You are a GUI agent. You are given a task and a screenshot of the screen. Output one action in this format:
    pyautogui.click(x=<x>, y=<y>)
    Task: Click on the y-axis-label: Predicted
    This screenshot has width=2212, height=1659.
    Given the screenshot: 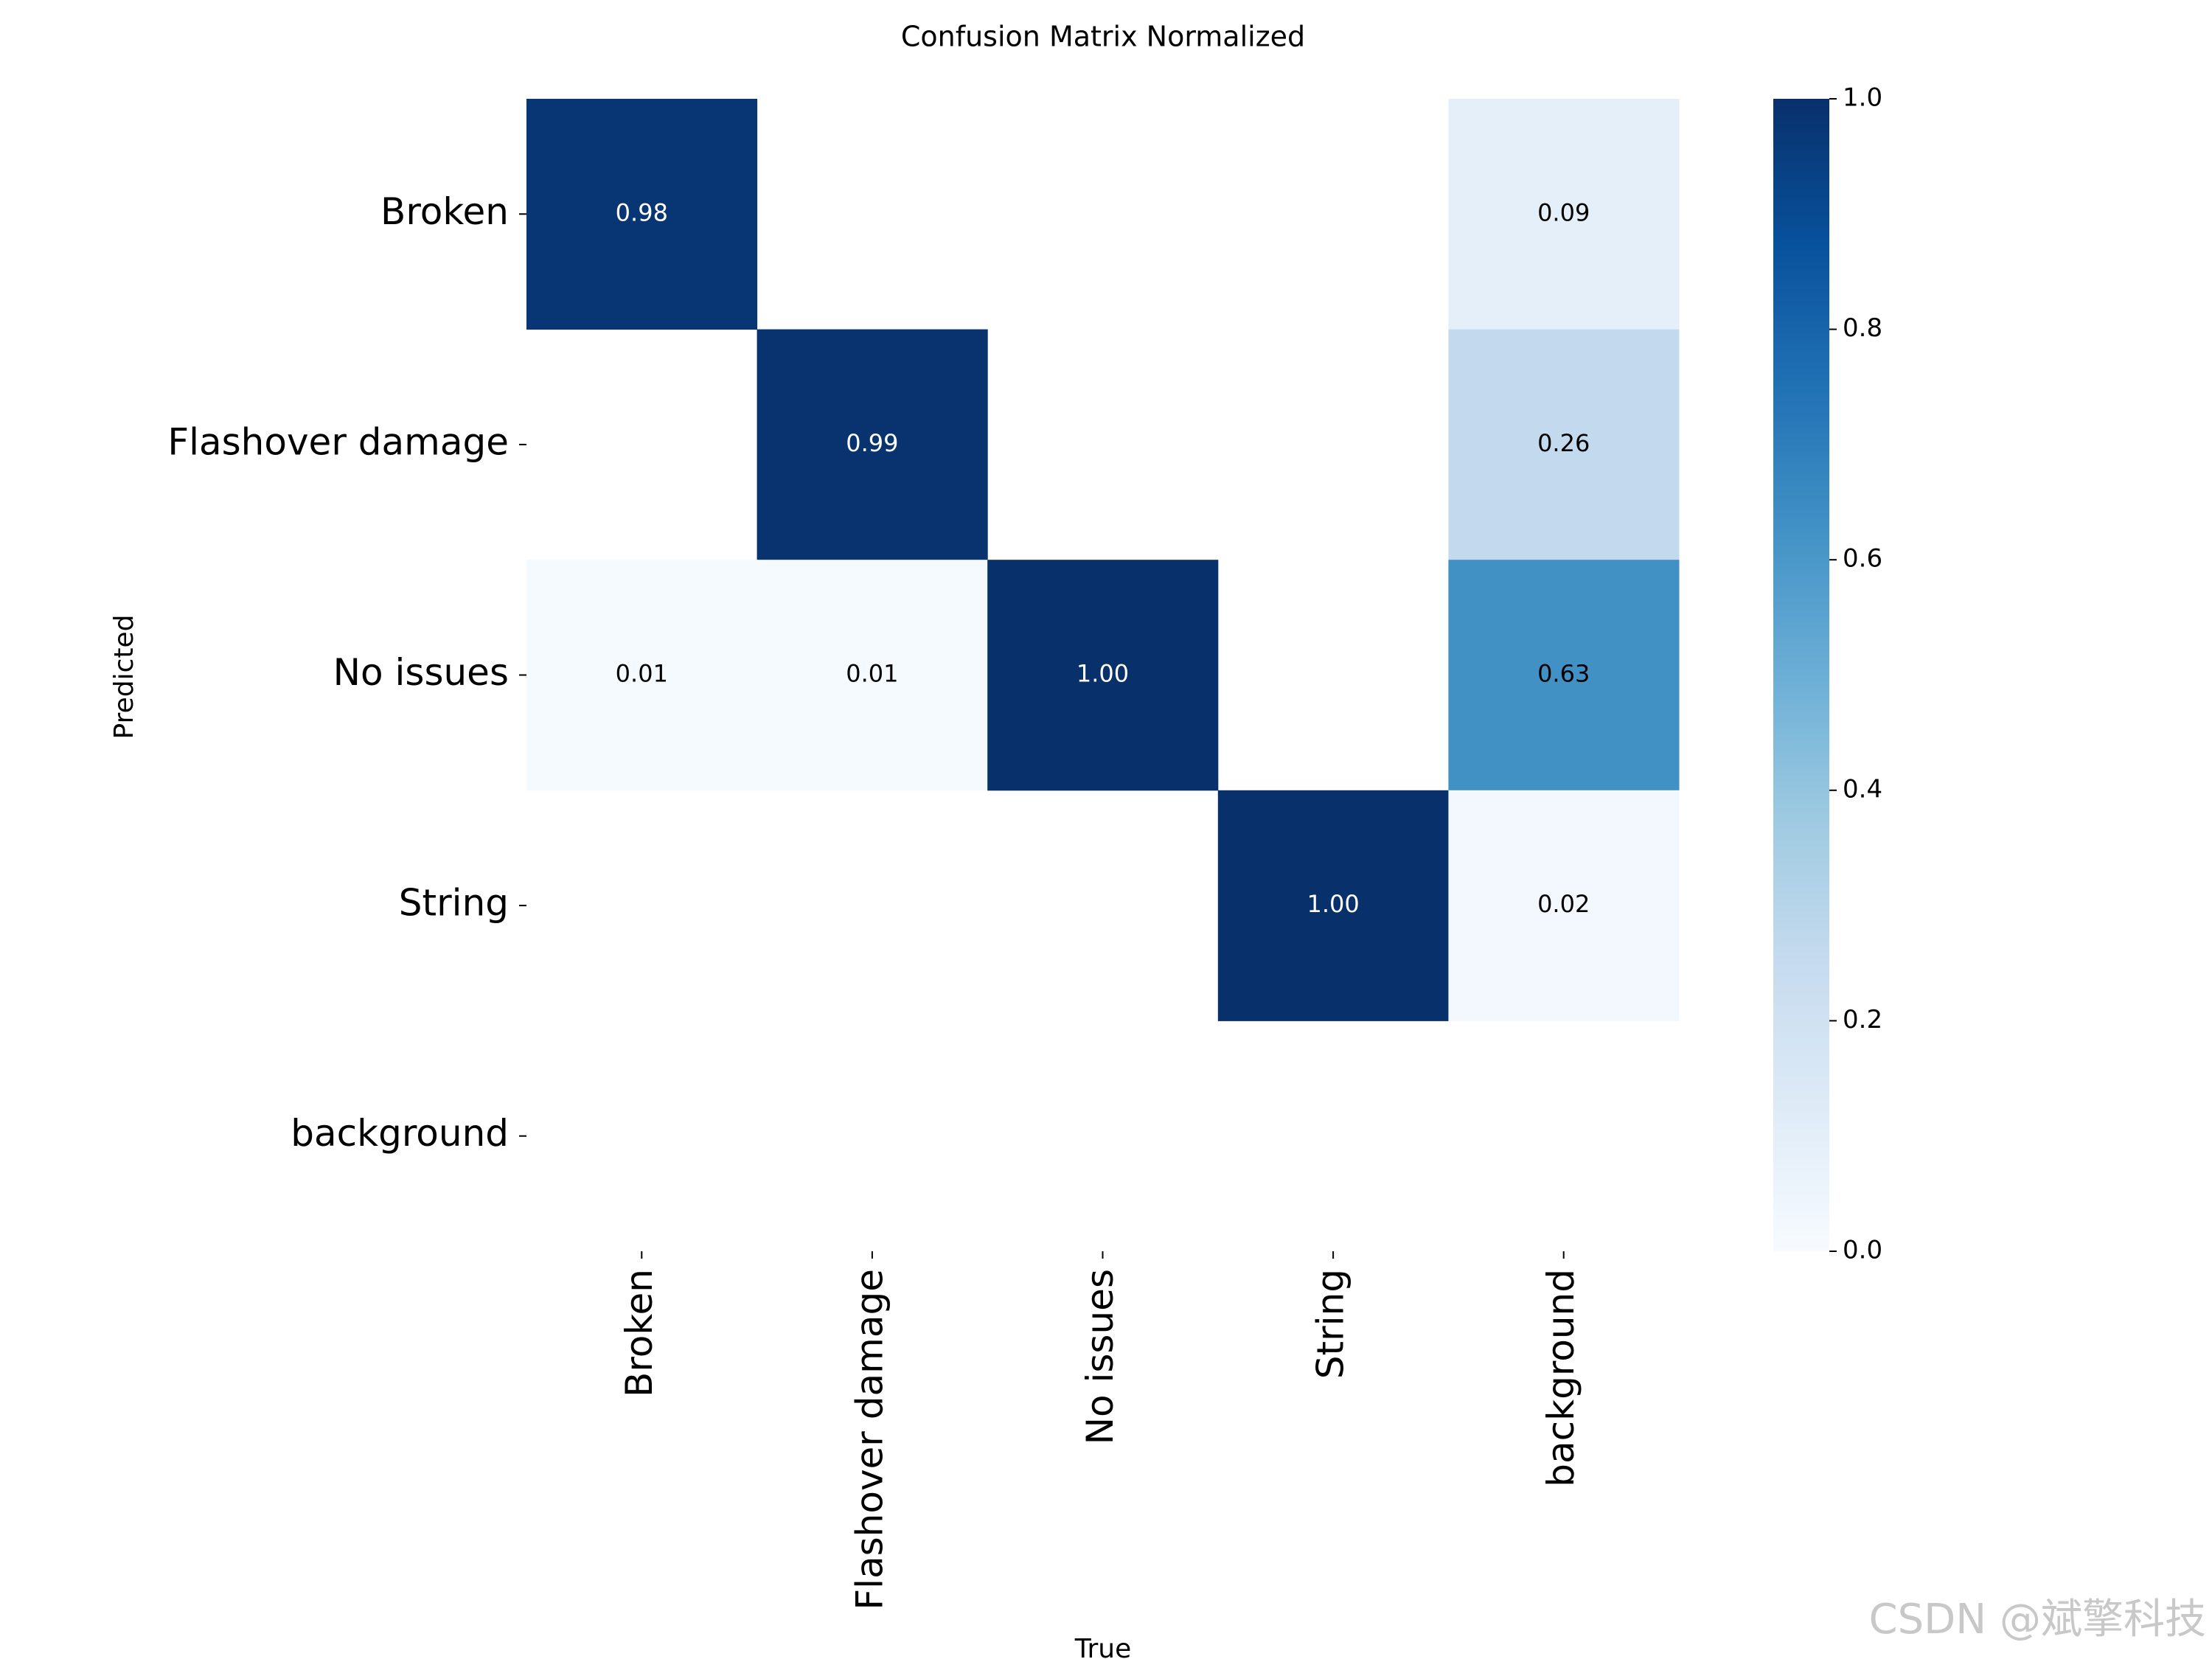 What is the action you would take?
    pyautogui.click(x=124, y=677)
    